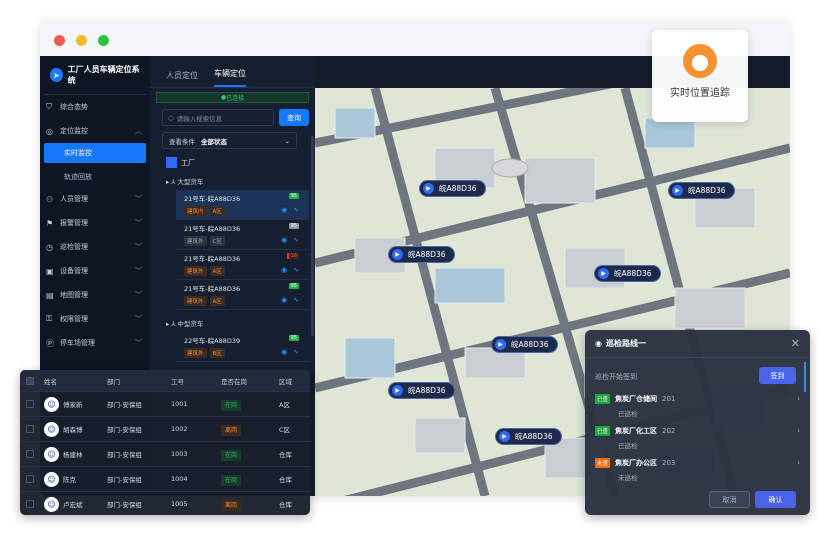  Describe the element at coordinates (171, 162) in the screenshot. I see `folder-icon` at that location.